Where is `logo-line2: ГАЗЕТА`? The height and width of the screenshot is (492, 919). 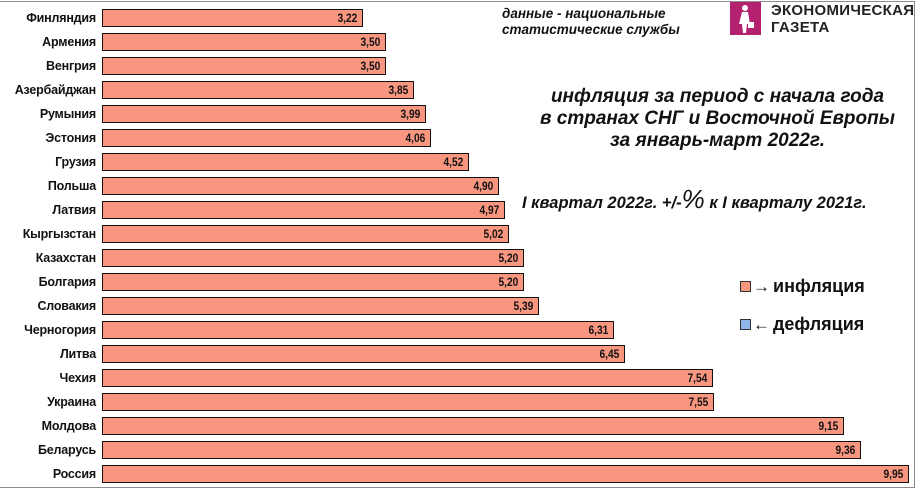 logo-line2: ГАЗЕТА is located at coordinates (800, 27).